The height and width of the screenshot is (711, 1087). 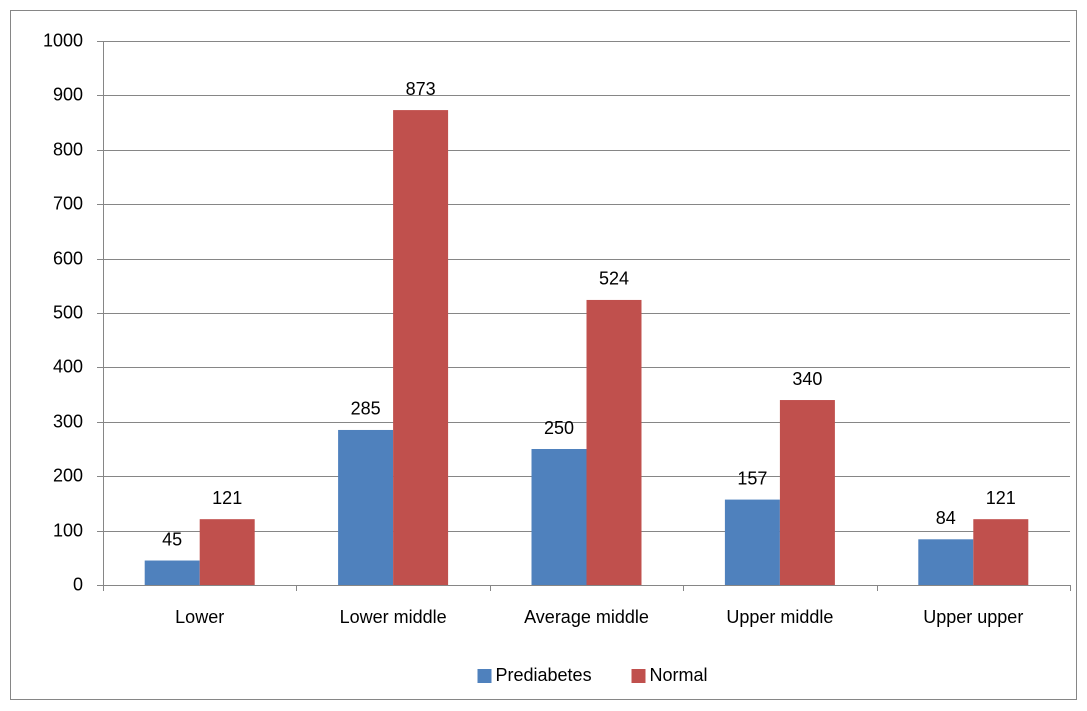 What do you see at coordinates (779, 617) in the screenshot?
I see `x-tick-label: Upper middle` at bounding box center [779, 617].